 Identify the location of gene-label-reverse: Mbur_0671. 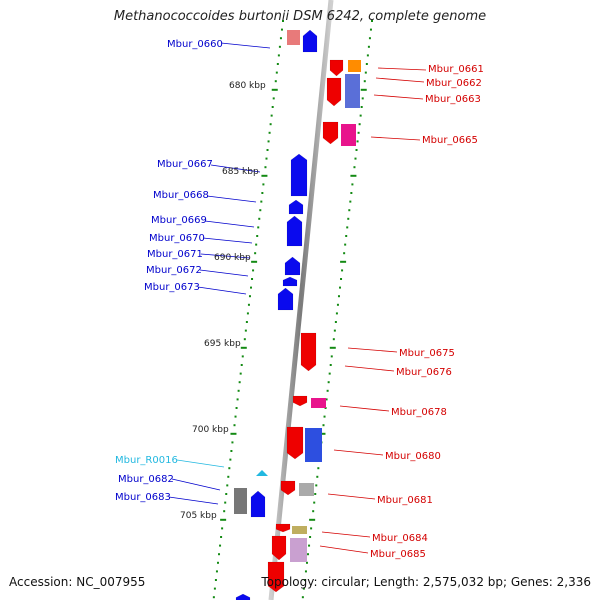
(175, 254).